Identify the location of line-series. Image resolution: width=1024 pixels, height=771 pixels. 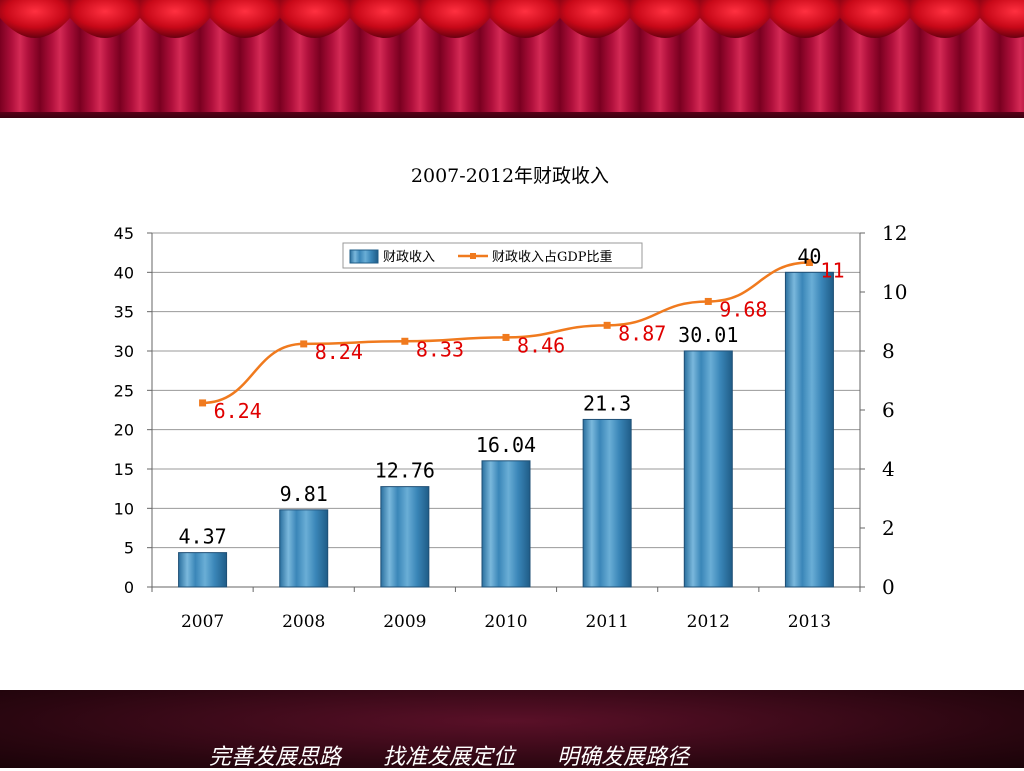
(506, 333).